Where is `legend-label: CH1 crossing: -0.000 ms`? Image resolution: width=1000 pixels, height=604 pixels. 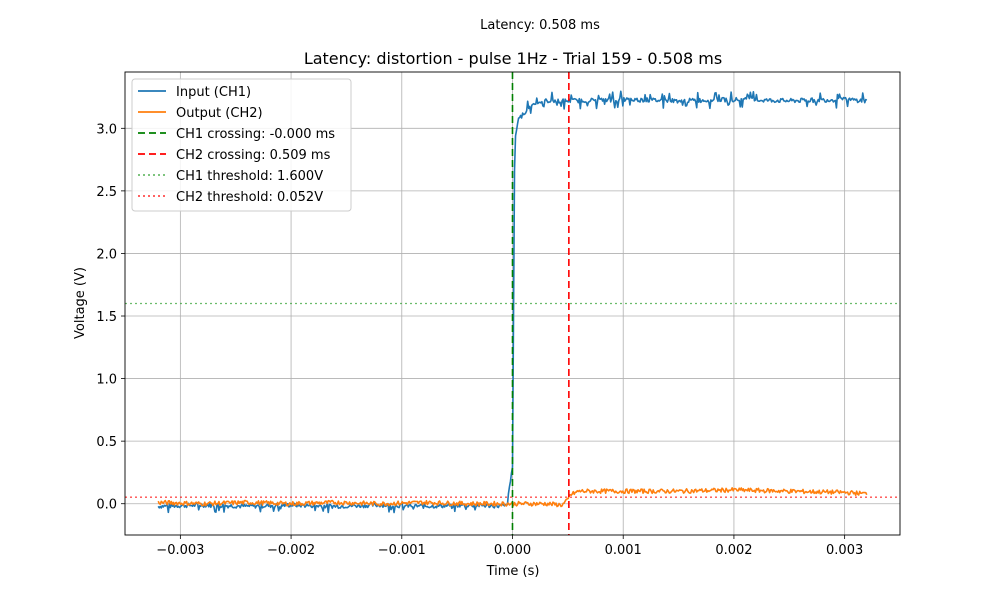
legend-label: CH1 crossing: -0.000 ms is located at coordinates (255, 134).